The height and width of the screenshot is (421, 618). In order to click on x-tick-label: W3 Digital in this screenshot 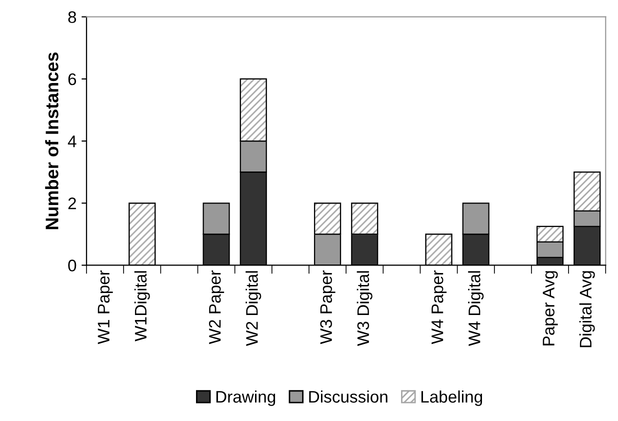, I will do `click(364, 308)`.